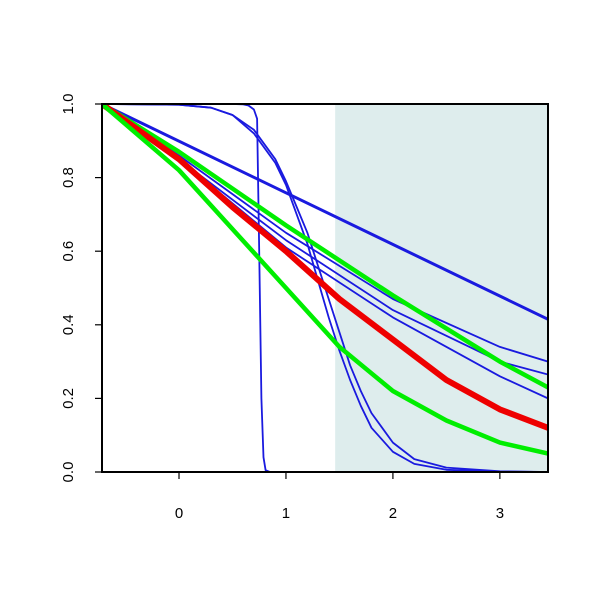 This screenshot has height=605, width=600. Describe the element at coordinates (500, 513) in the screenshot. I see `x-tick-label: 3` at that location.